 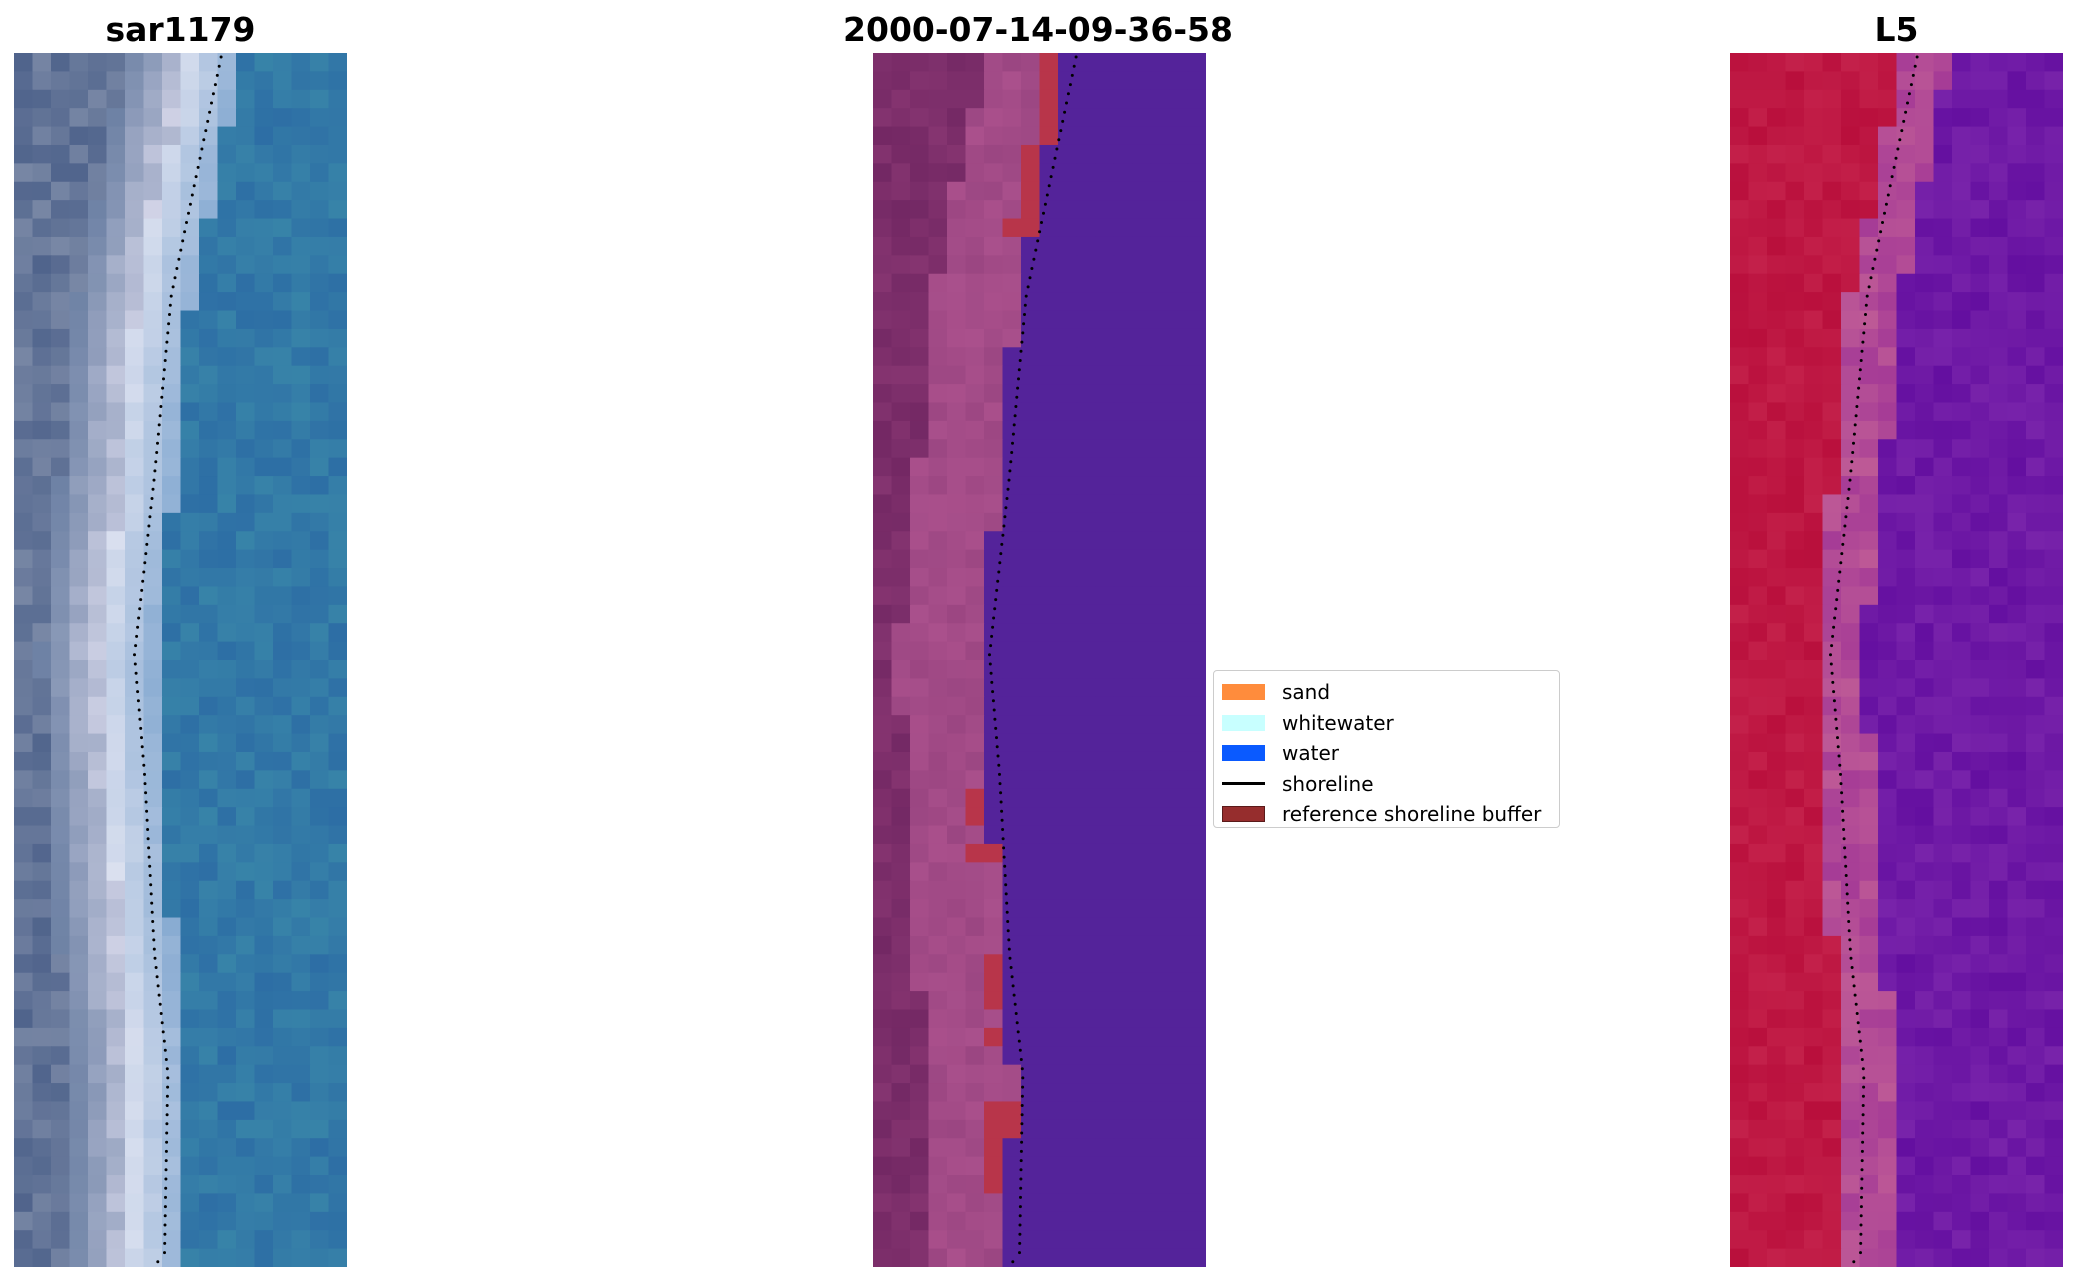 What do you see at coordinates (1412, 814) in the screenshot?
I see `legend-label-buffer: reference shoreline buffer` at bounding box center [1412, 814].